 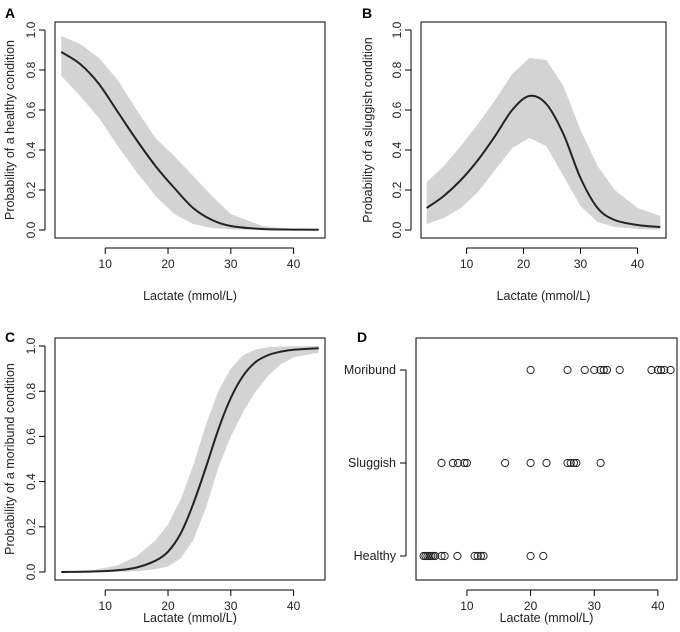 What do you see at coordinates (10, 337) in the screenshot?
I see `panel-label: C` at bounding box center [10, 337].